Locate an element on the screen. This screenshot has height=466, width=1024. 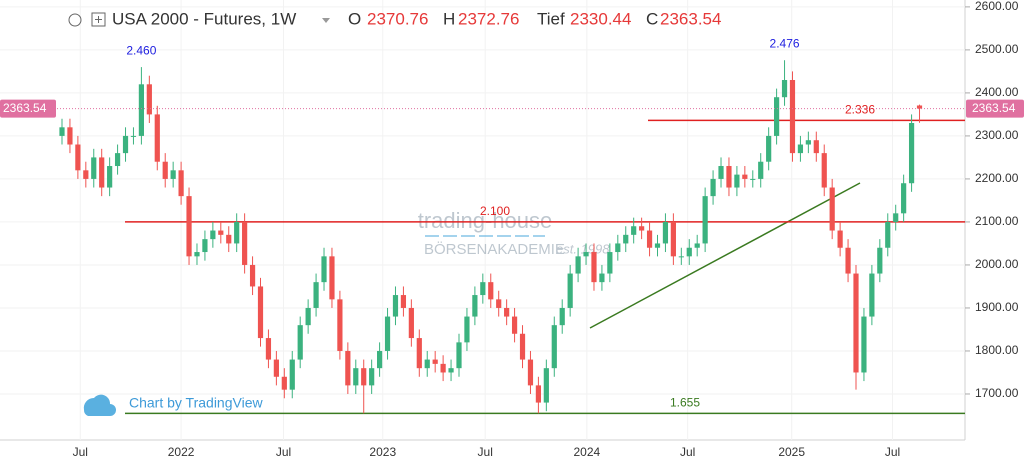
y-tick-label: 2300.00 is located at coordinates (997, 135).